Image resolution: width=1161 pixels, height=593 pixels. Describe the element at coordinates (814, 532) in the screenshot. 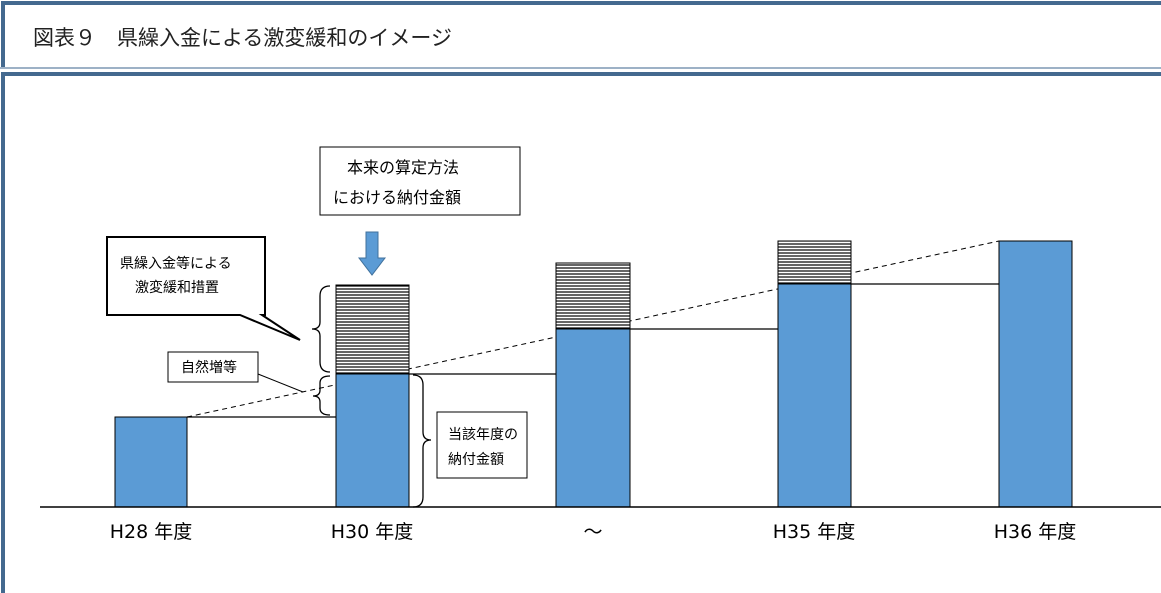

I see `category-label: H35 年度` at that location.